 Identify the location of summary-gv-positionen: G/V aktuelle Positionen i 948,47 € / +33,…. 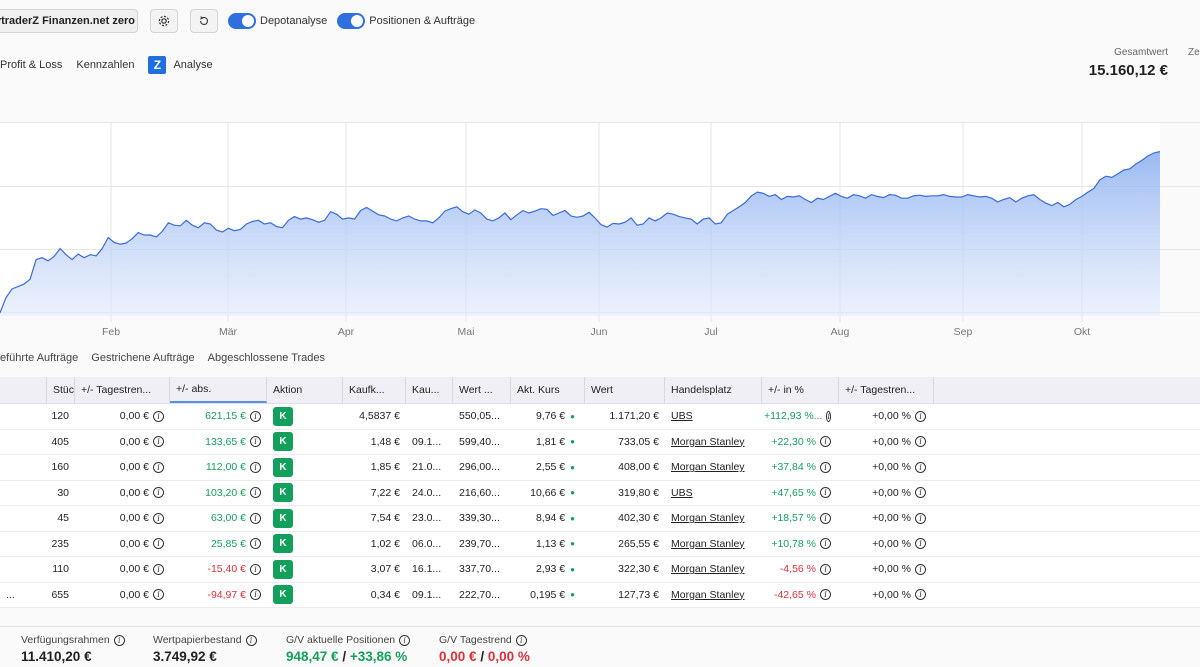
(348, 649).